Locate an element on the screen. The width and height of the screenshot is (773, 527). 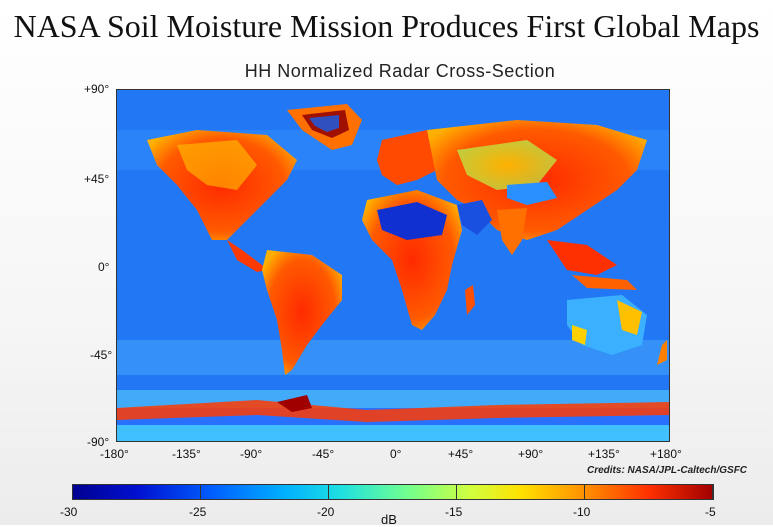
lon-label-180e: +180° is located at coordinates (666, 454).